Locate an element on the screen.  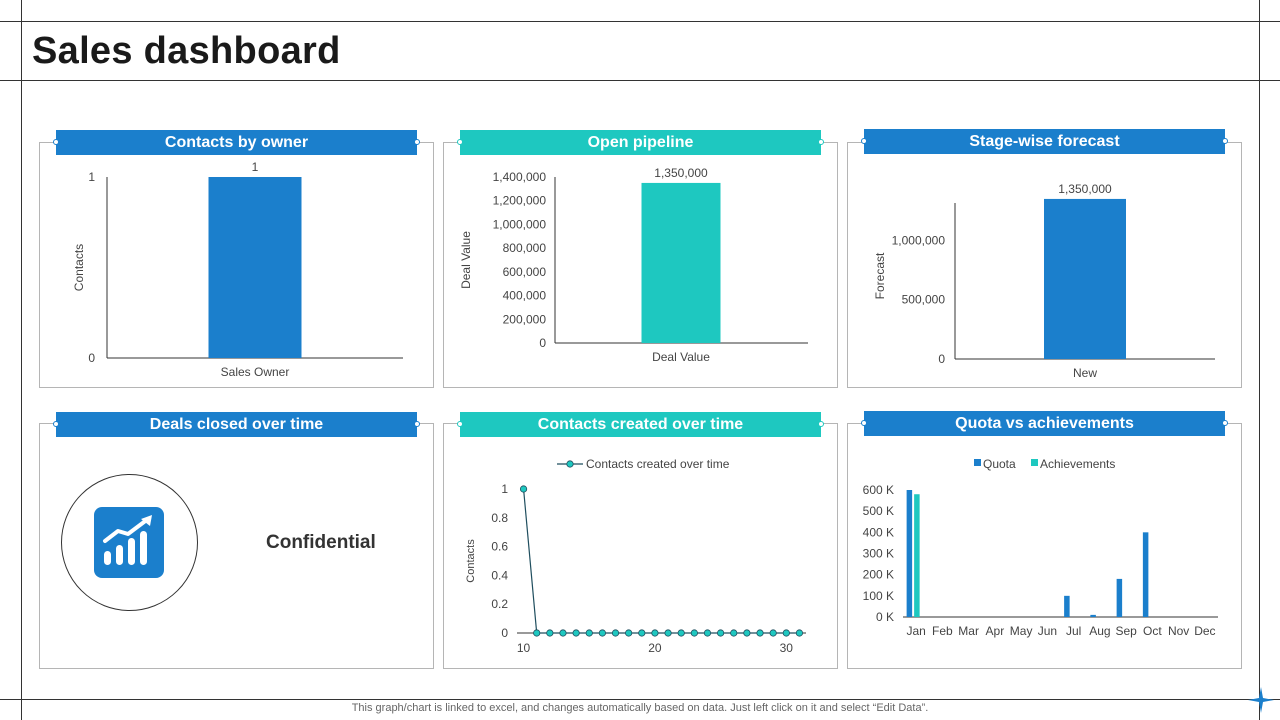
frame-left-line is located at coordinates (21, 360).